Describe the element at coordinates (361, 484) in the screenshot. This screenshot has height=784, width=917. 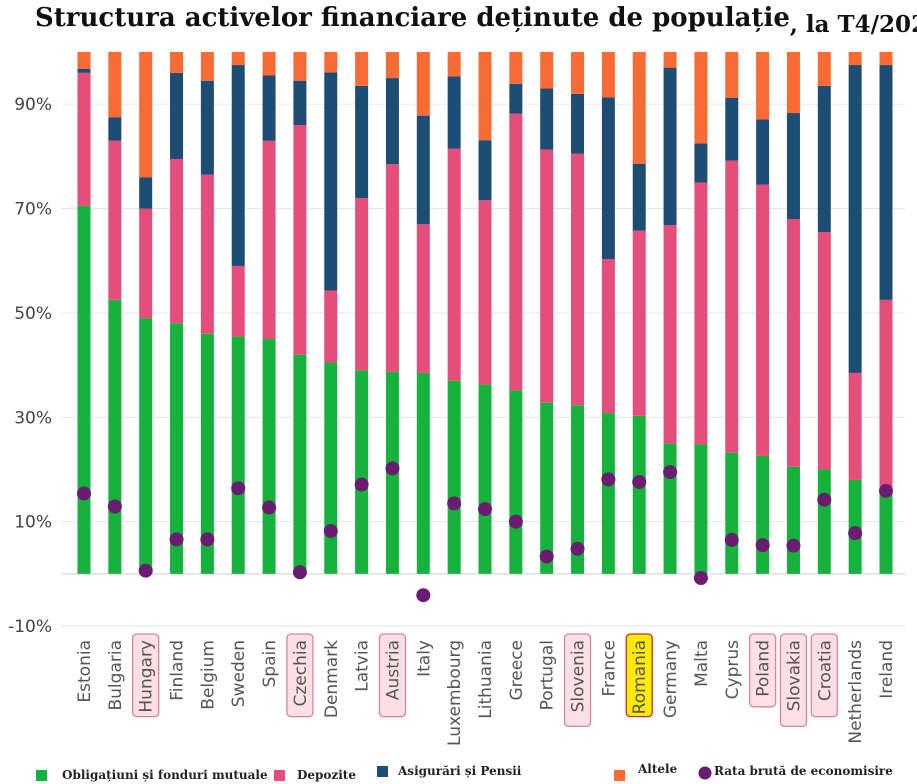
I see `point-latvia` at that location.